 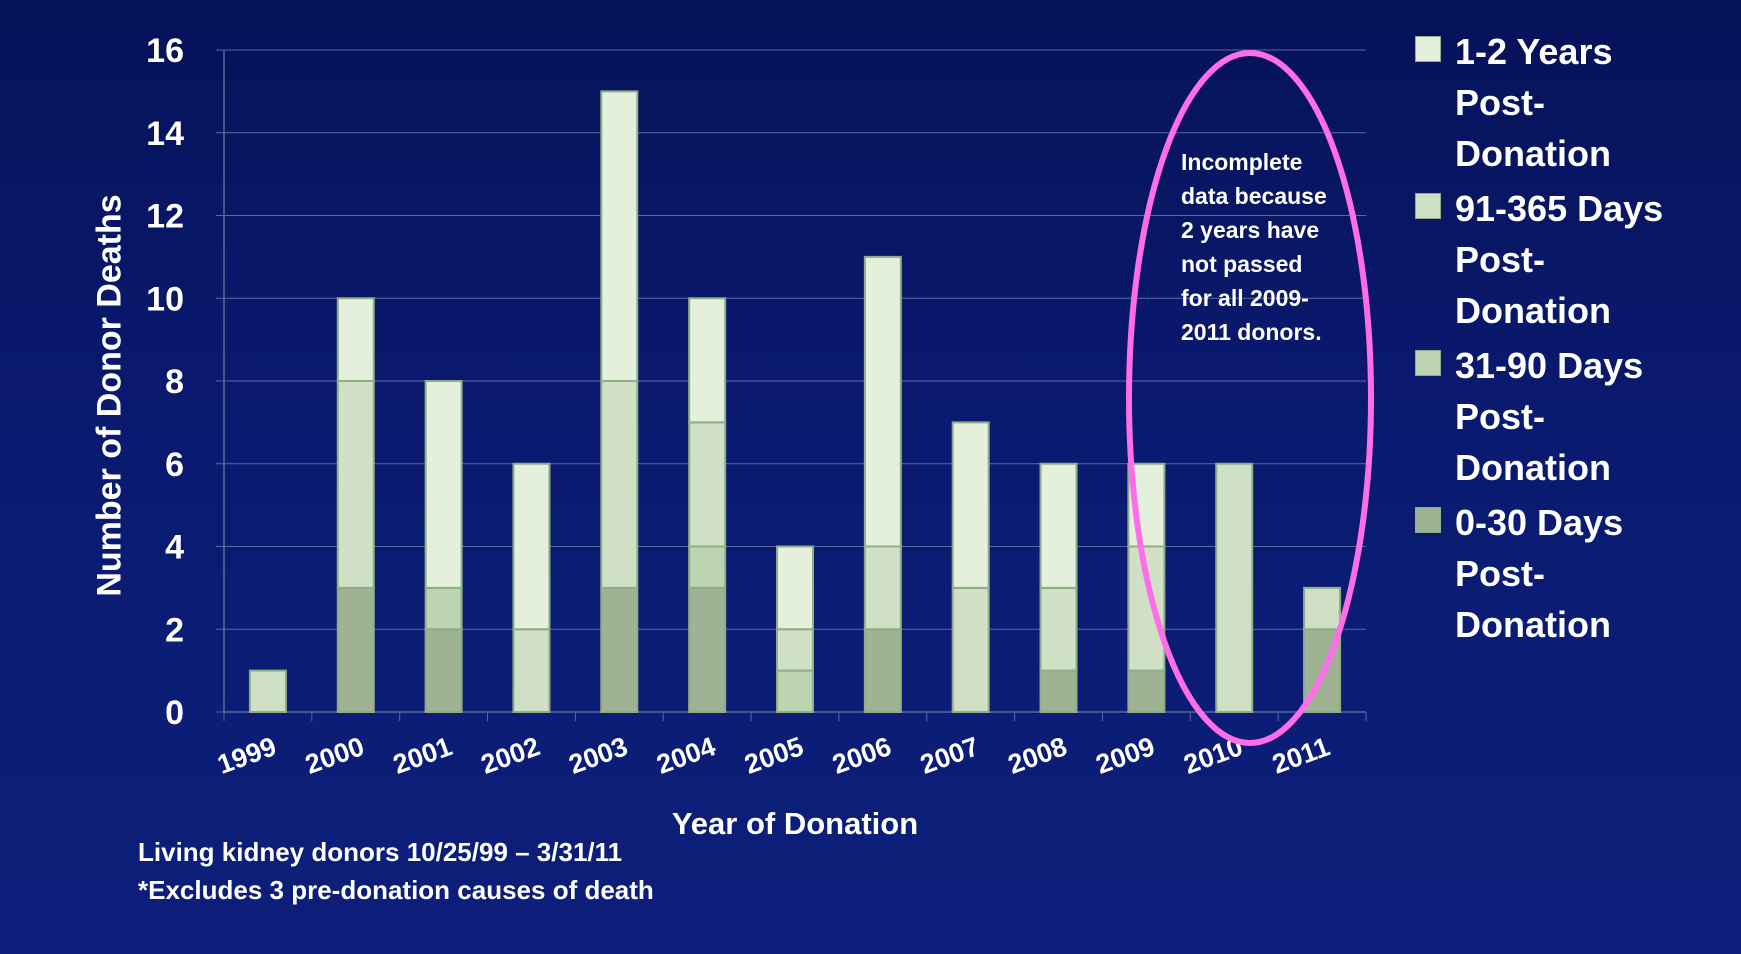 What do you see at coordinates (174, 548) in the screenshot?
I see `y-tick-label: 4` at bounding box center [174, 548].